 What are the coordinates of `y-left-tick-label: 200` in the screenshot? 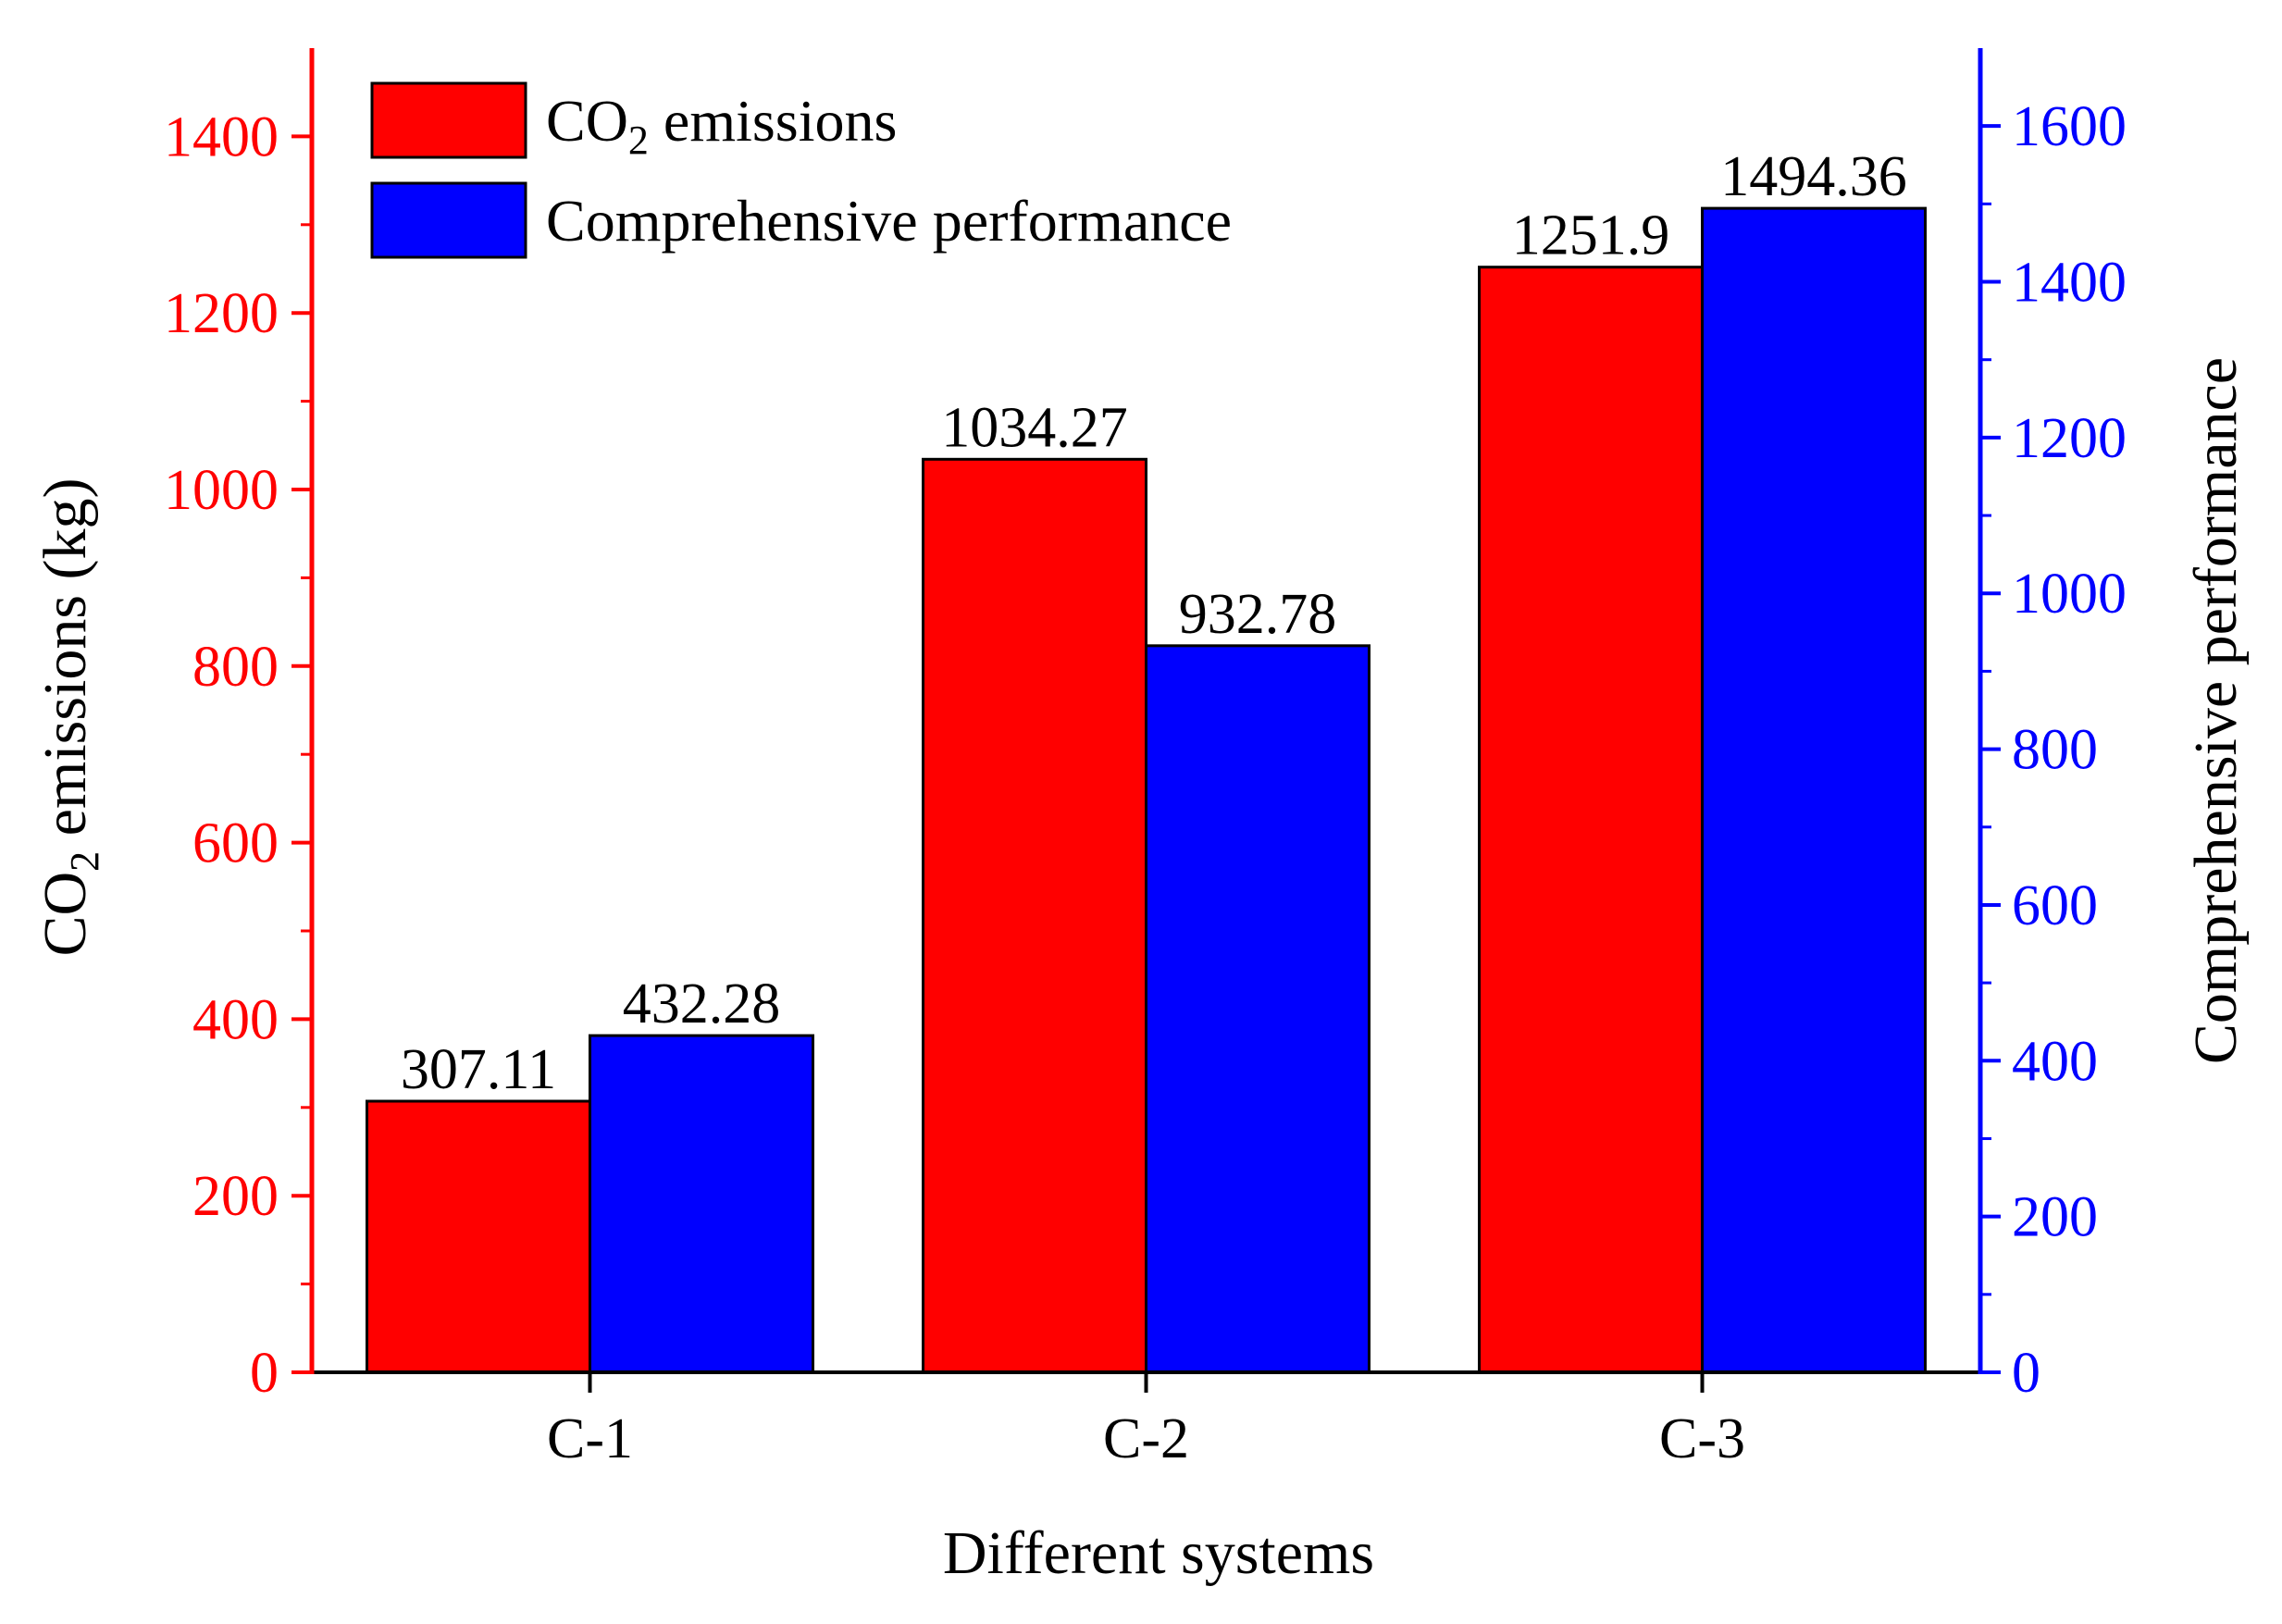 It's located at (235, 1196).